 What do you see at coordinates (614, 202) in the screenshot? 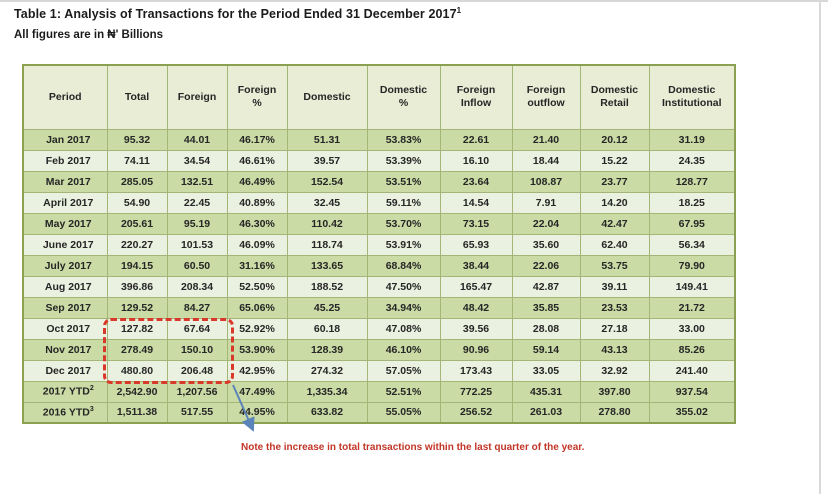
I see `value-cell: 14.20` at bounding box center [614, 202].